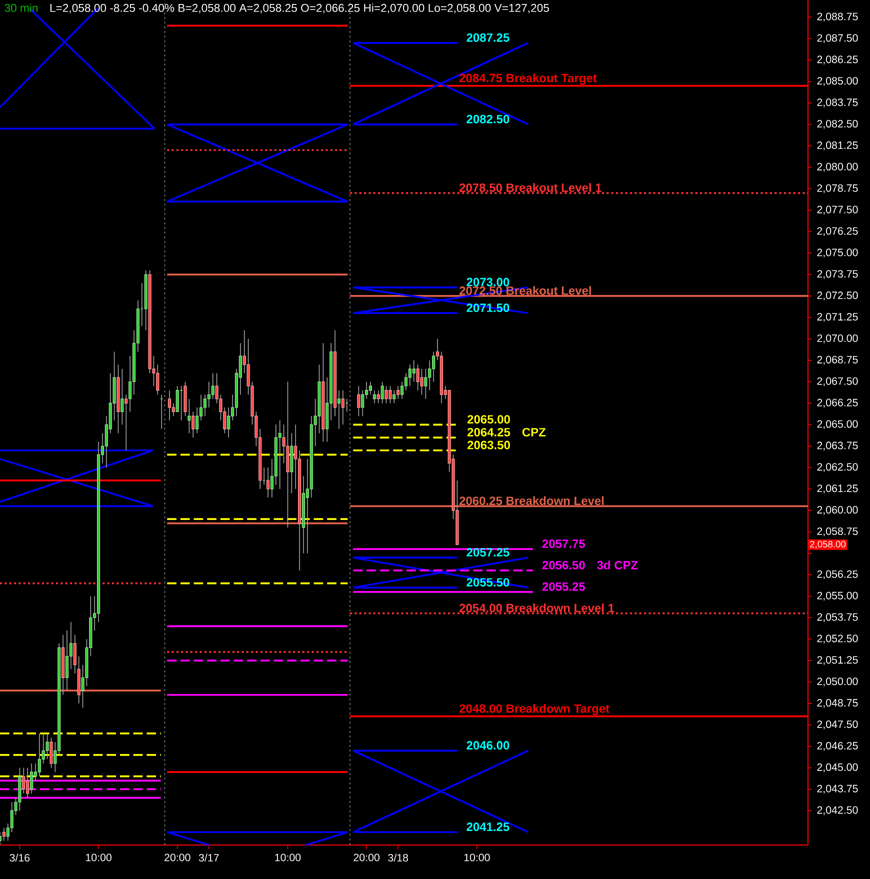 This screenshot has height=879, width=870. Describe the element at coordinates (531, 501) in the screenshot. I see `annotation: 2060.25 Breakdown Level` at that location.